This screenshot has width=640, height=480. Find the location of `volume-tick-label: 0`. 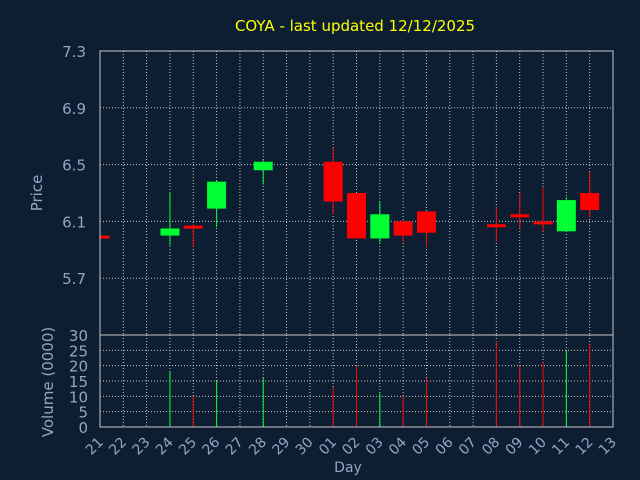

volume-tick-label: 0 is located at coordinates (83, 428).